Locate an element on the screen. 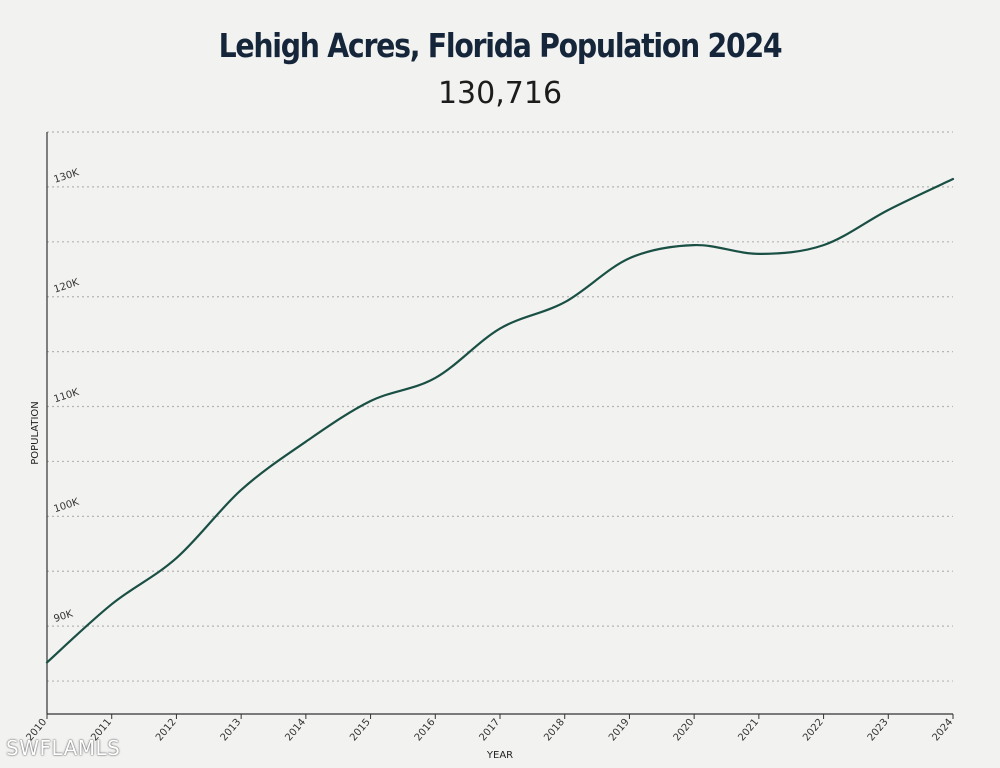 Image resolution: width=1000 pixels, height=768 pixels. x-tick-label: 2017 is located at coordinates (490, 730).